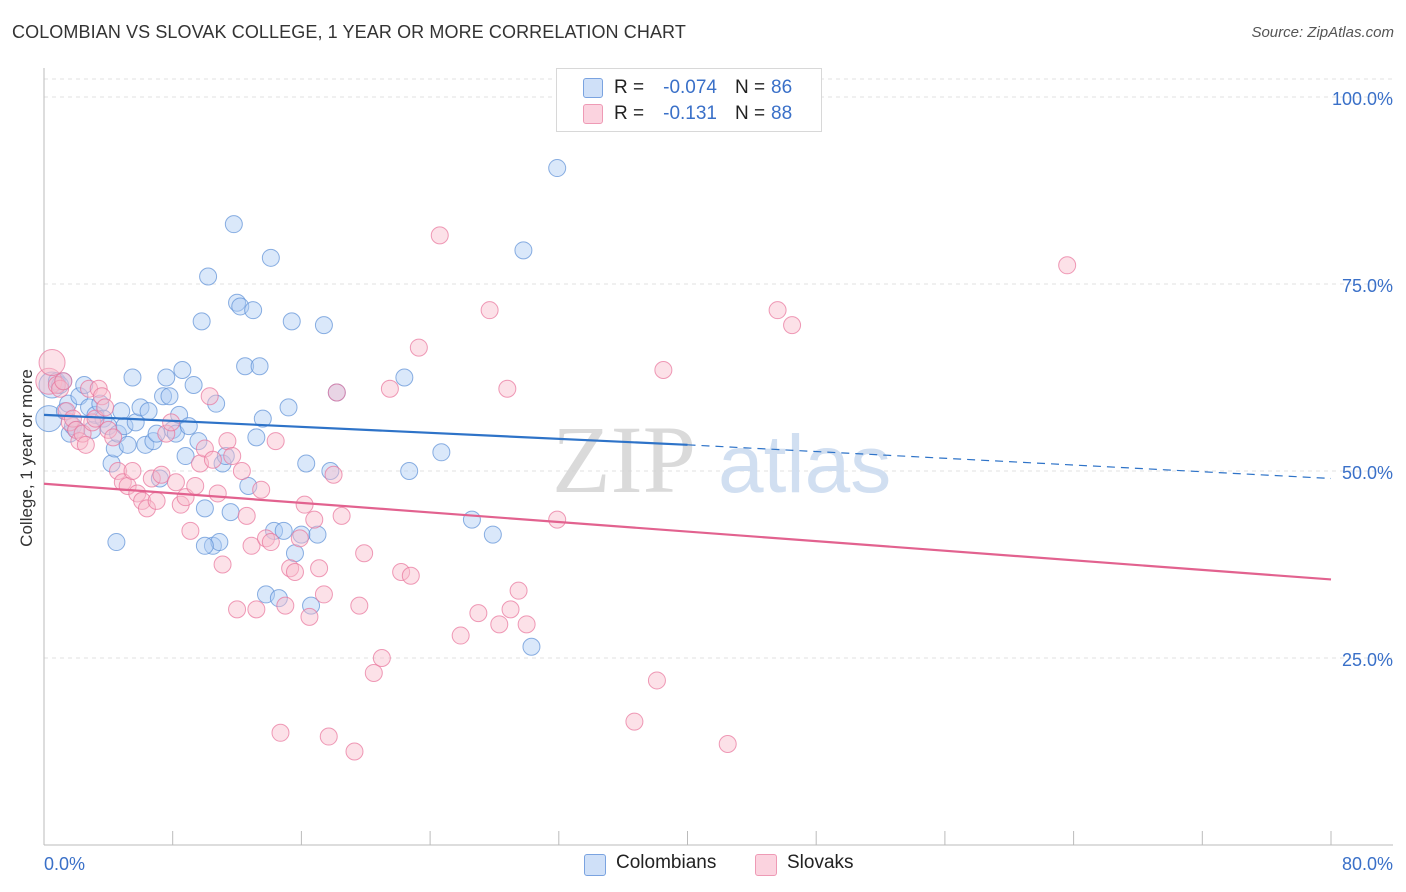 The image size is (1406, 892). Describe the element at coordinates (804, 464) in the screenshot. I see `watermark-atlas: atlas` at that location.